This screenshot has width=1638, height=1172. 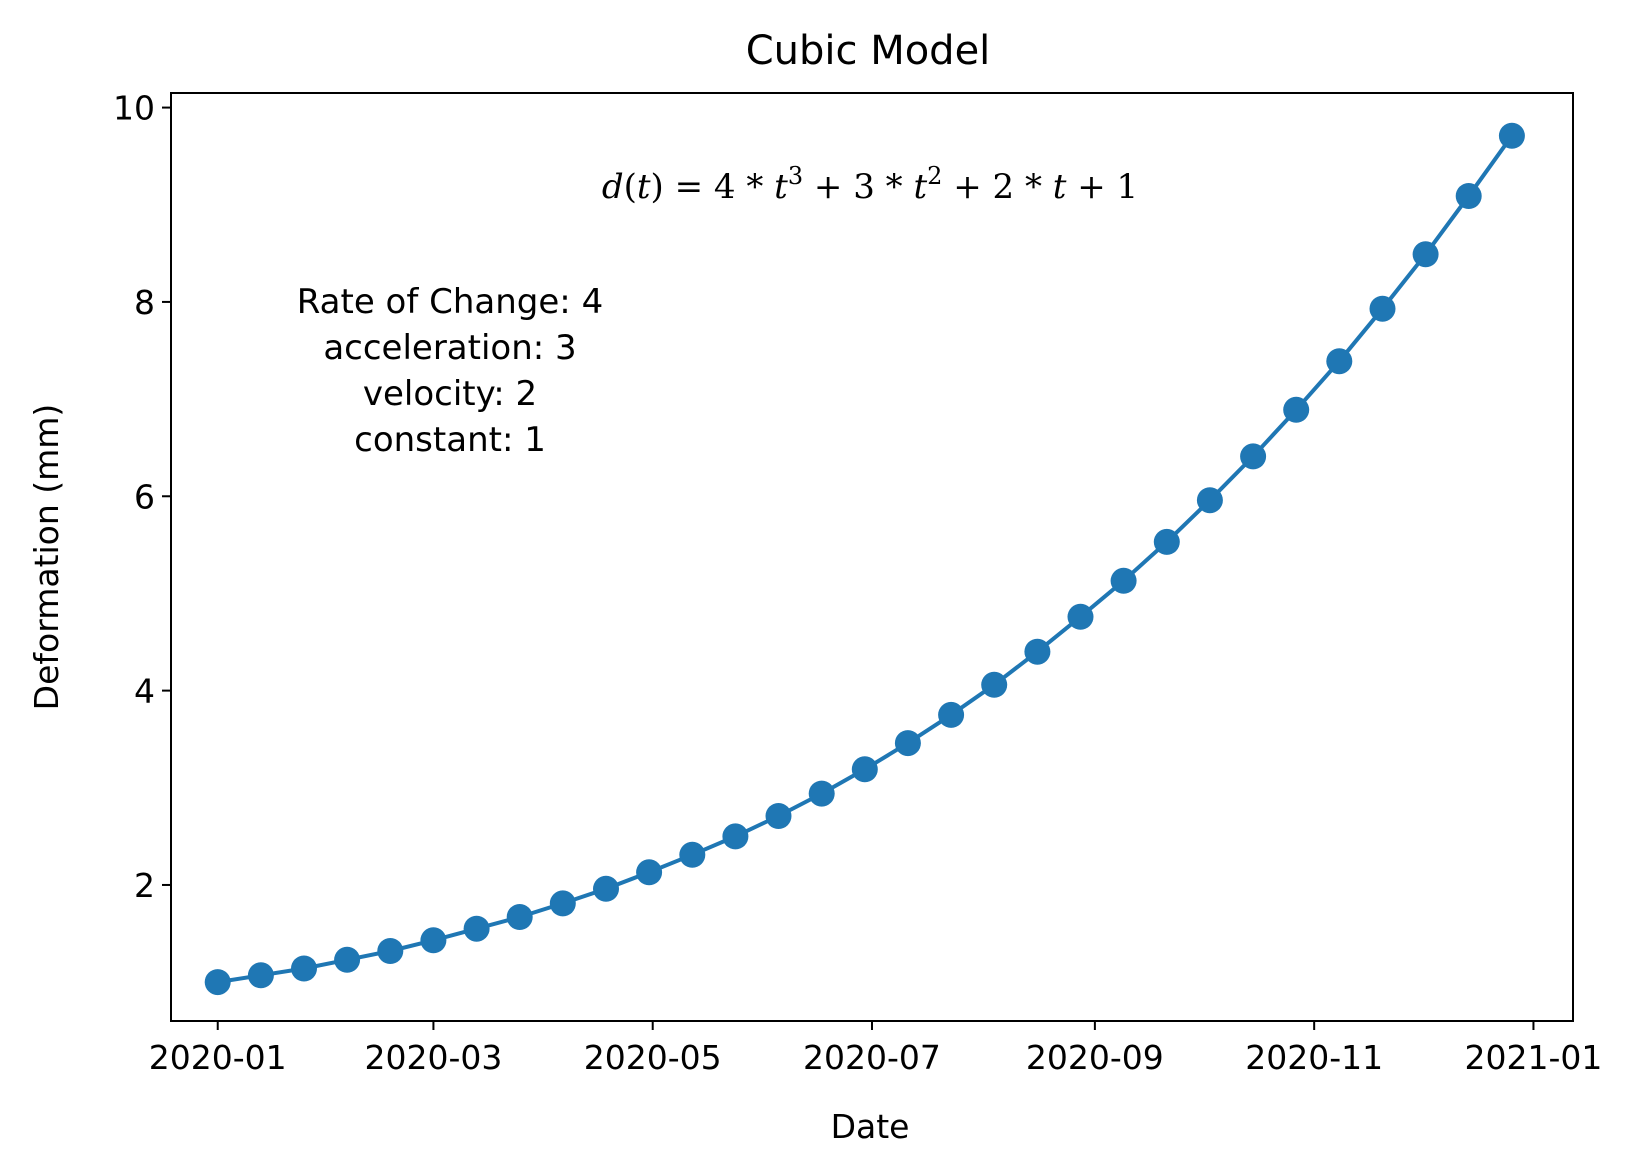 What do you see at coordinates (795, 176) in the screenshot?
I see `formula-sup-3: 3` at bounding box center [795, 176].